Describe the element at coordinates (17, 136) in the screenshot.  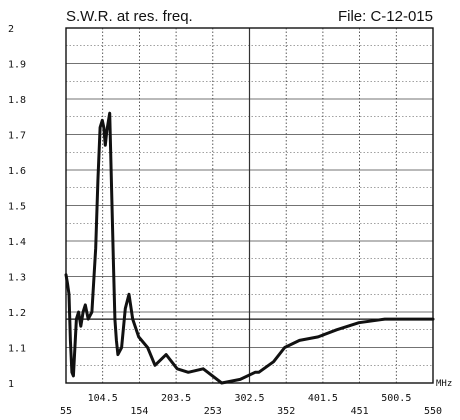
I see `y-tick-label: 1.7` at that location.